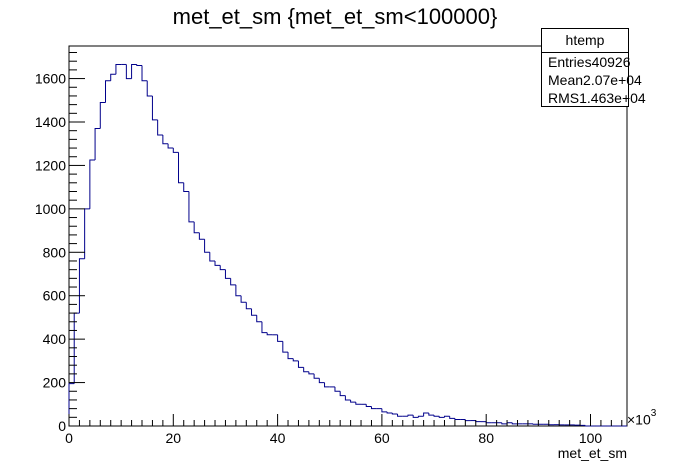 Image resolution: width=696 pixels, height=474 pixels. I want to click on x-tick-label: 40, so click(278, 438).